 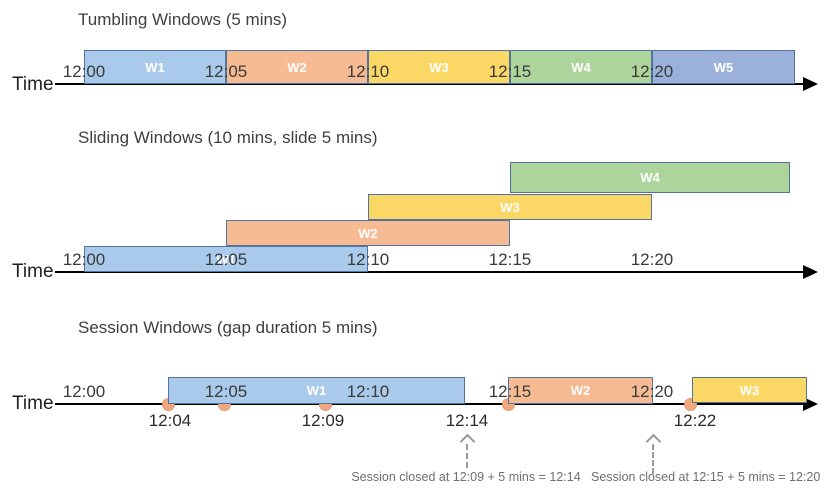 I want to click on tumbling-title: Tumbling Windows (5 mins), so click(x=183, y=19).